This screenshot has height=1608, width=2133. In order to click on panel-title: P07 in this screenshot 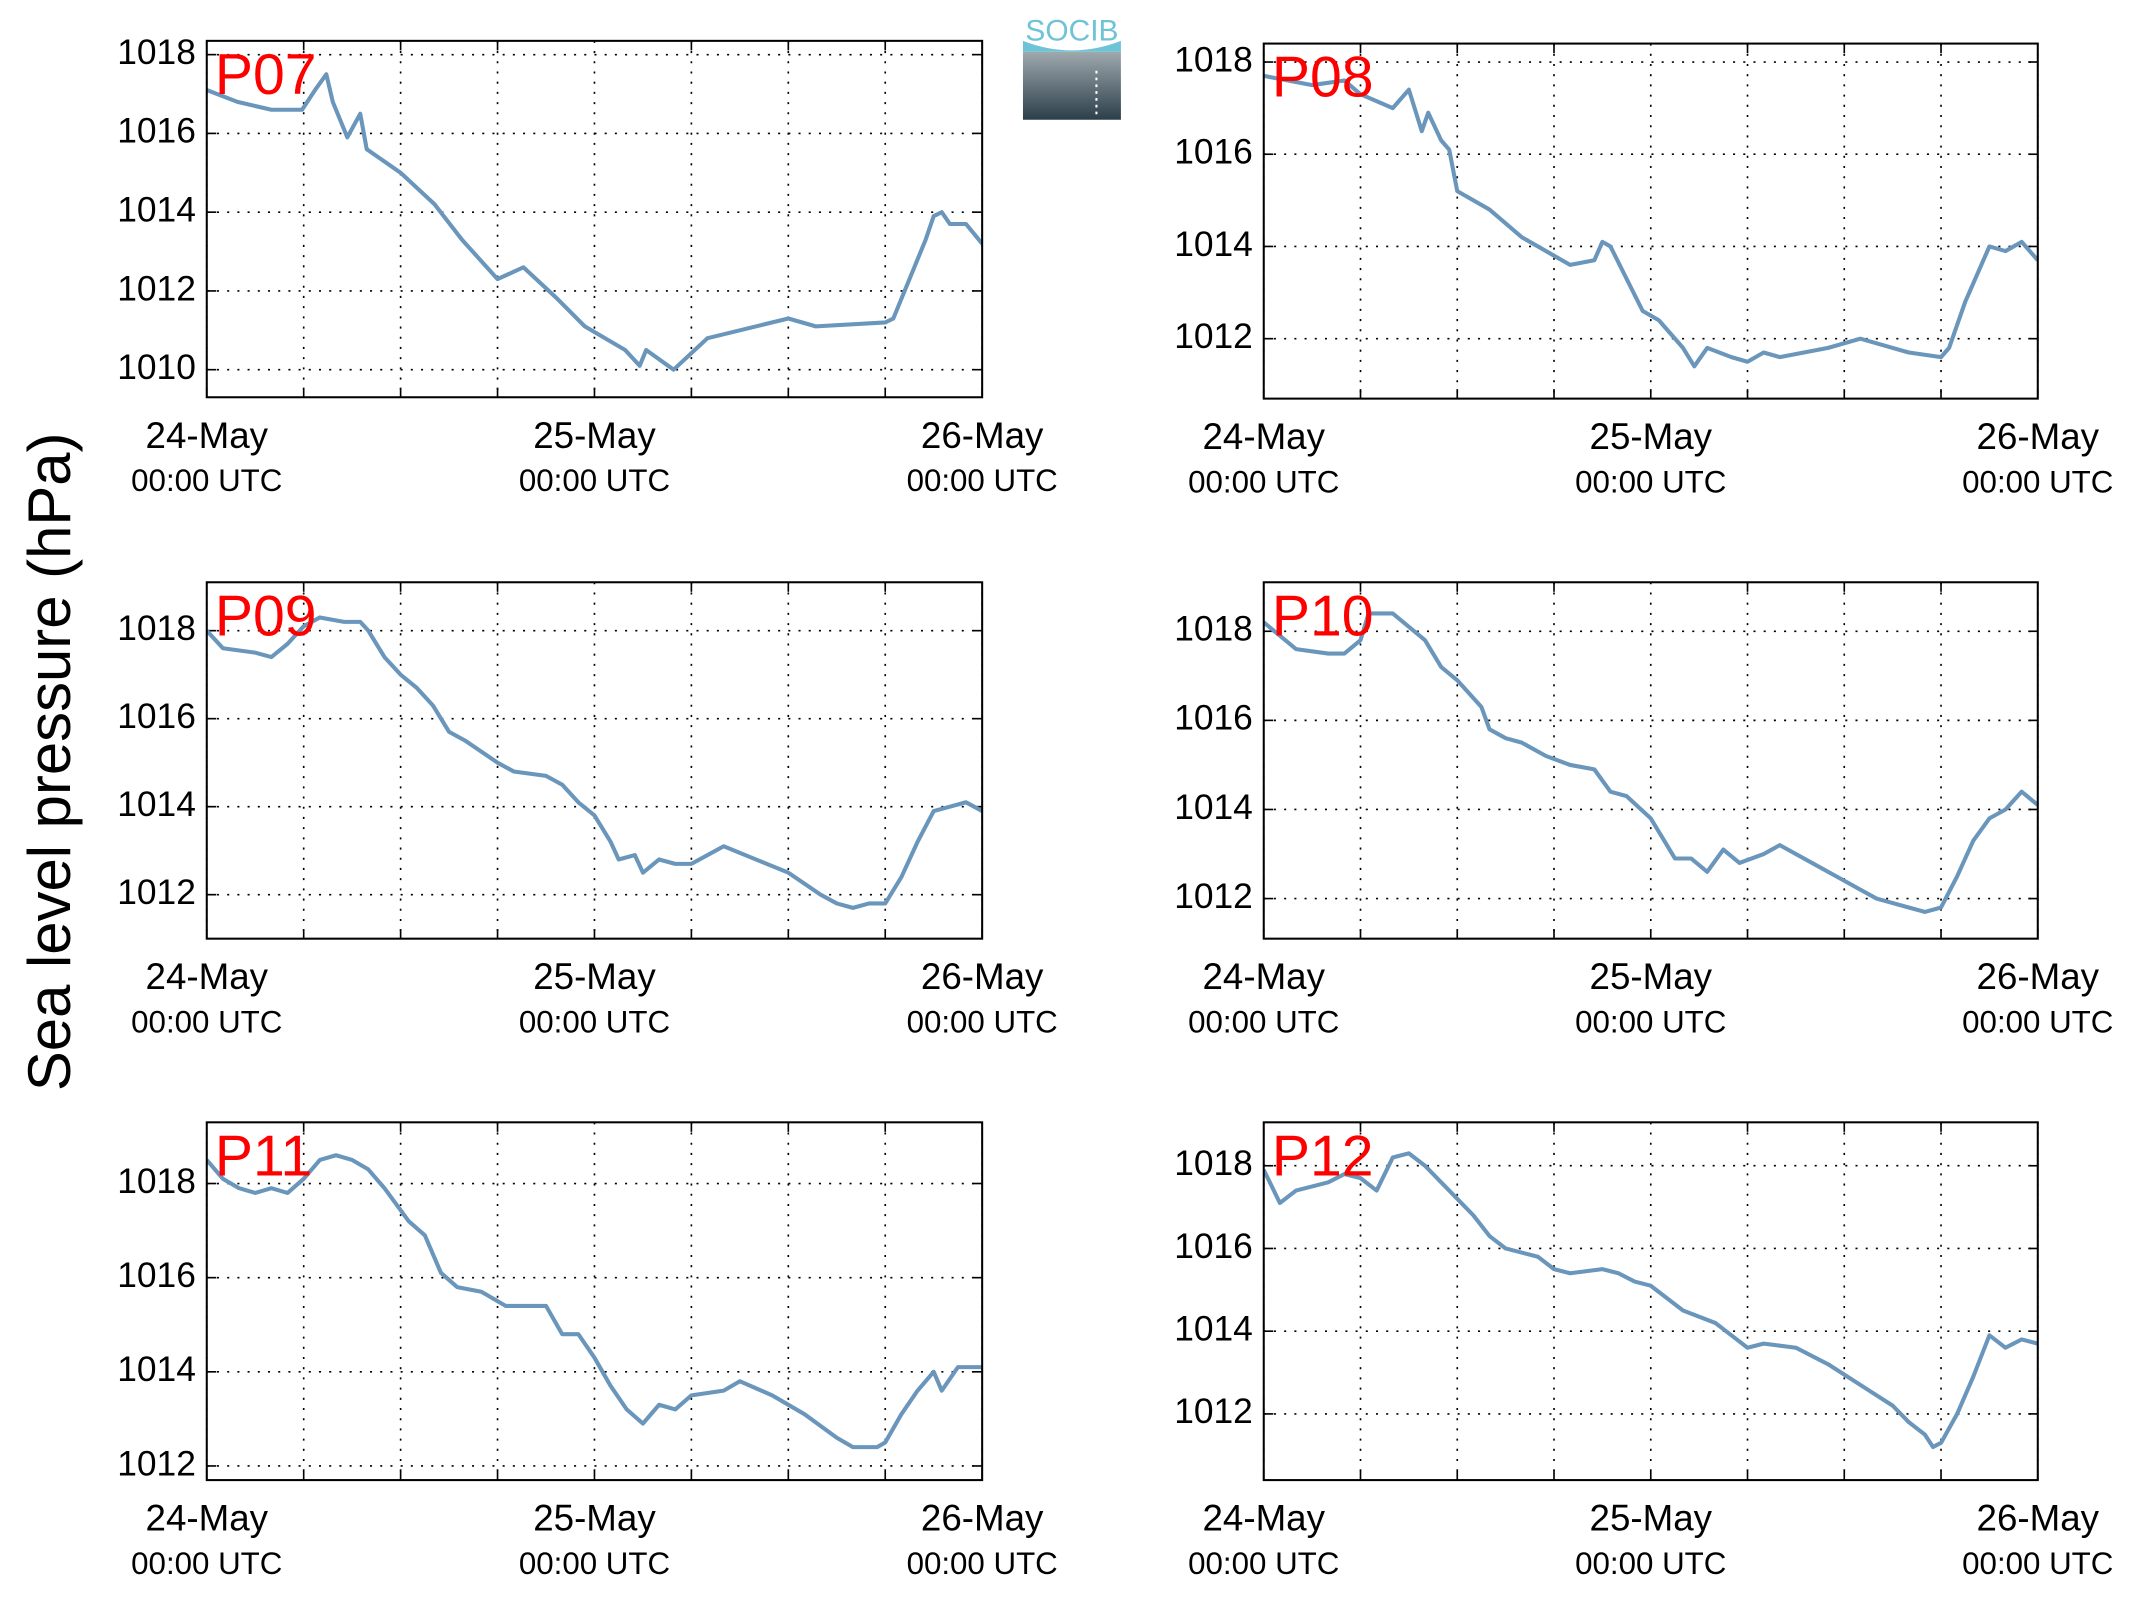, I will do `click(266, 75)`.